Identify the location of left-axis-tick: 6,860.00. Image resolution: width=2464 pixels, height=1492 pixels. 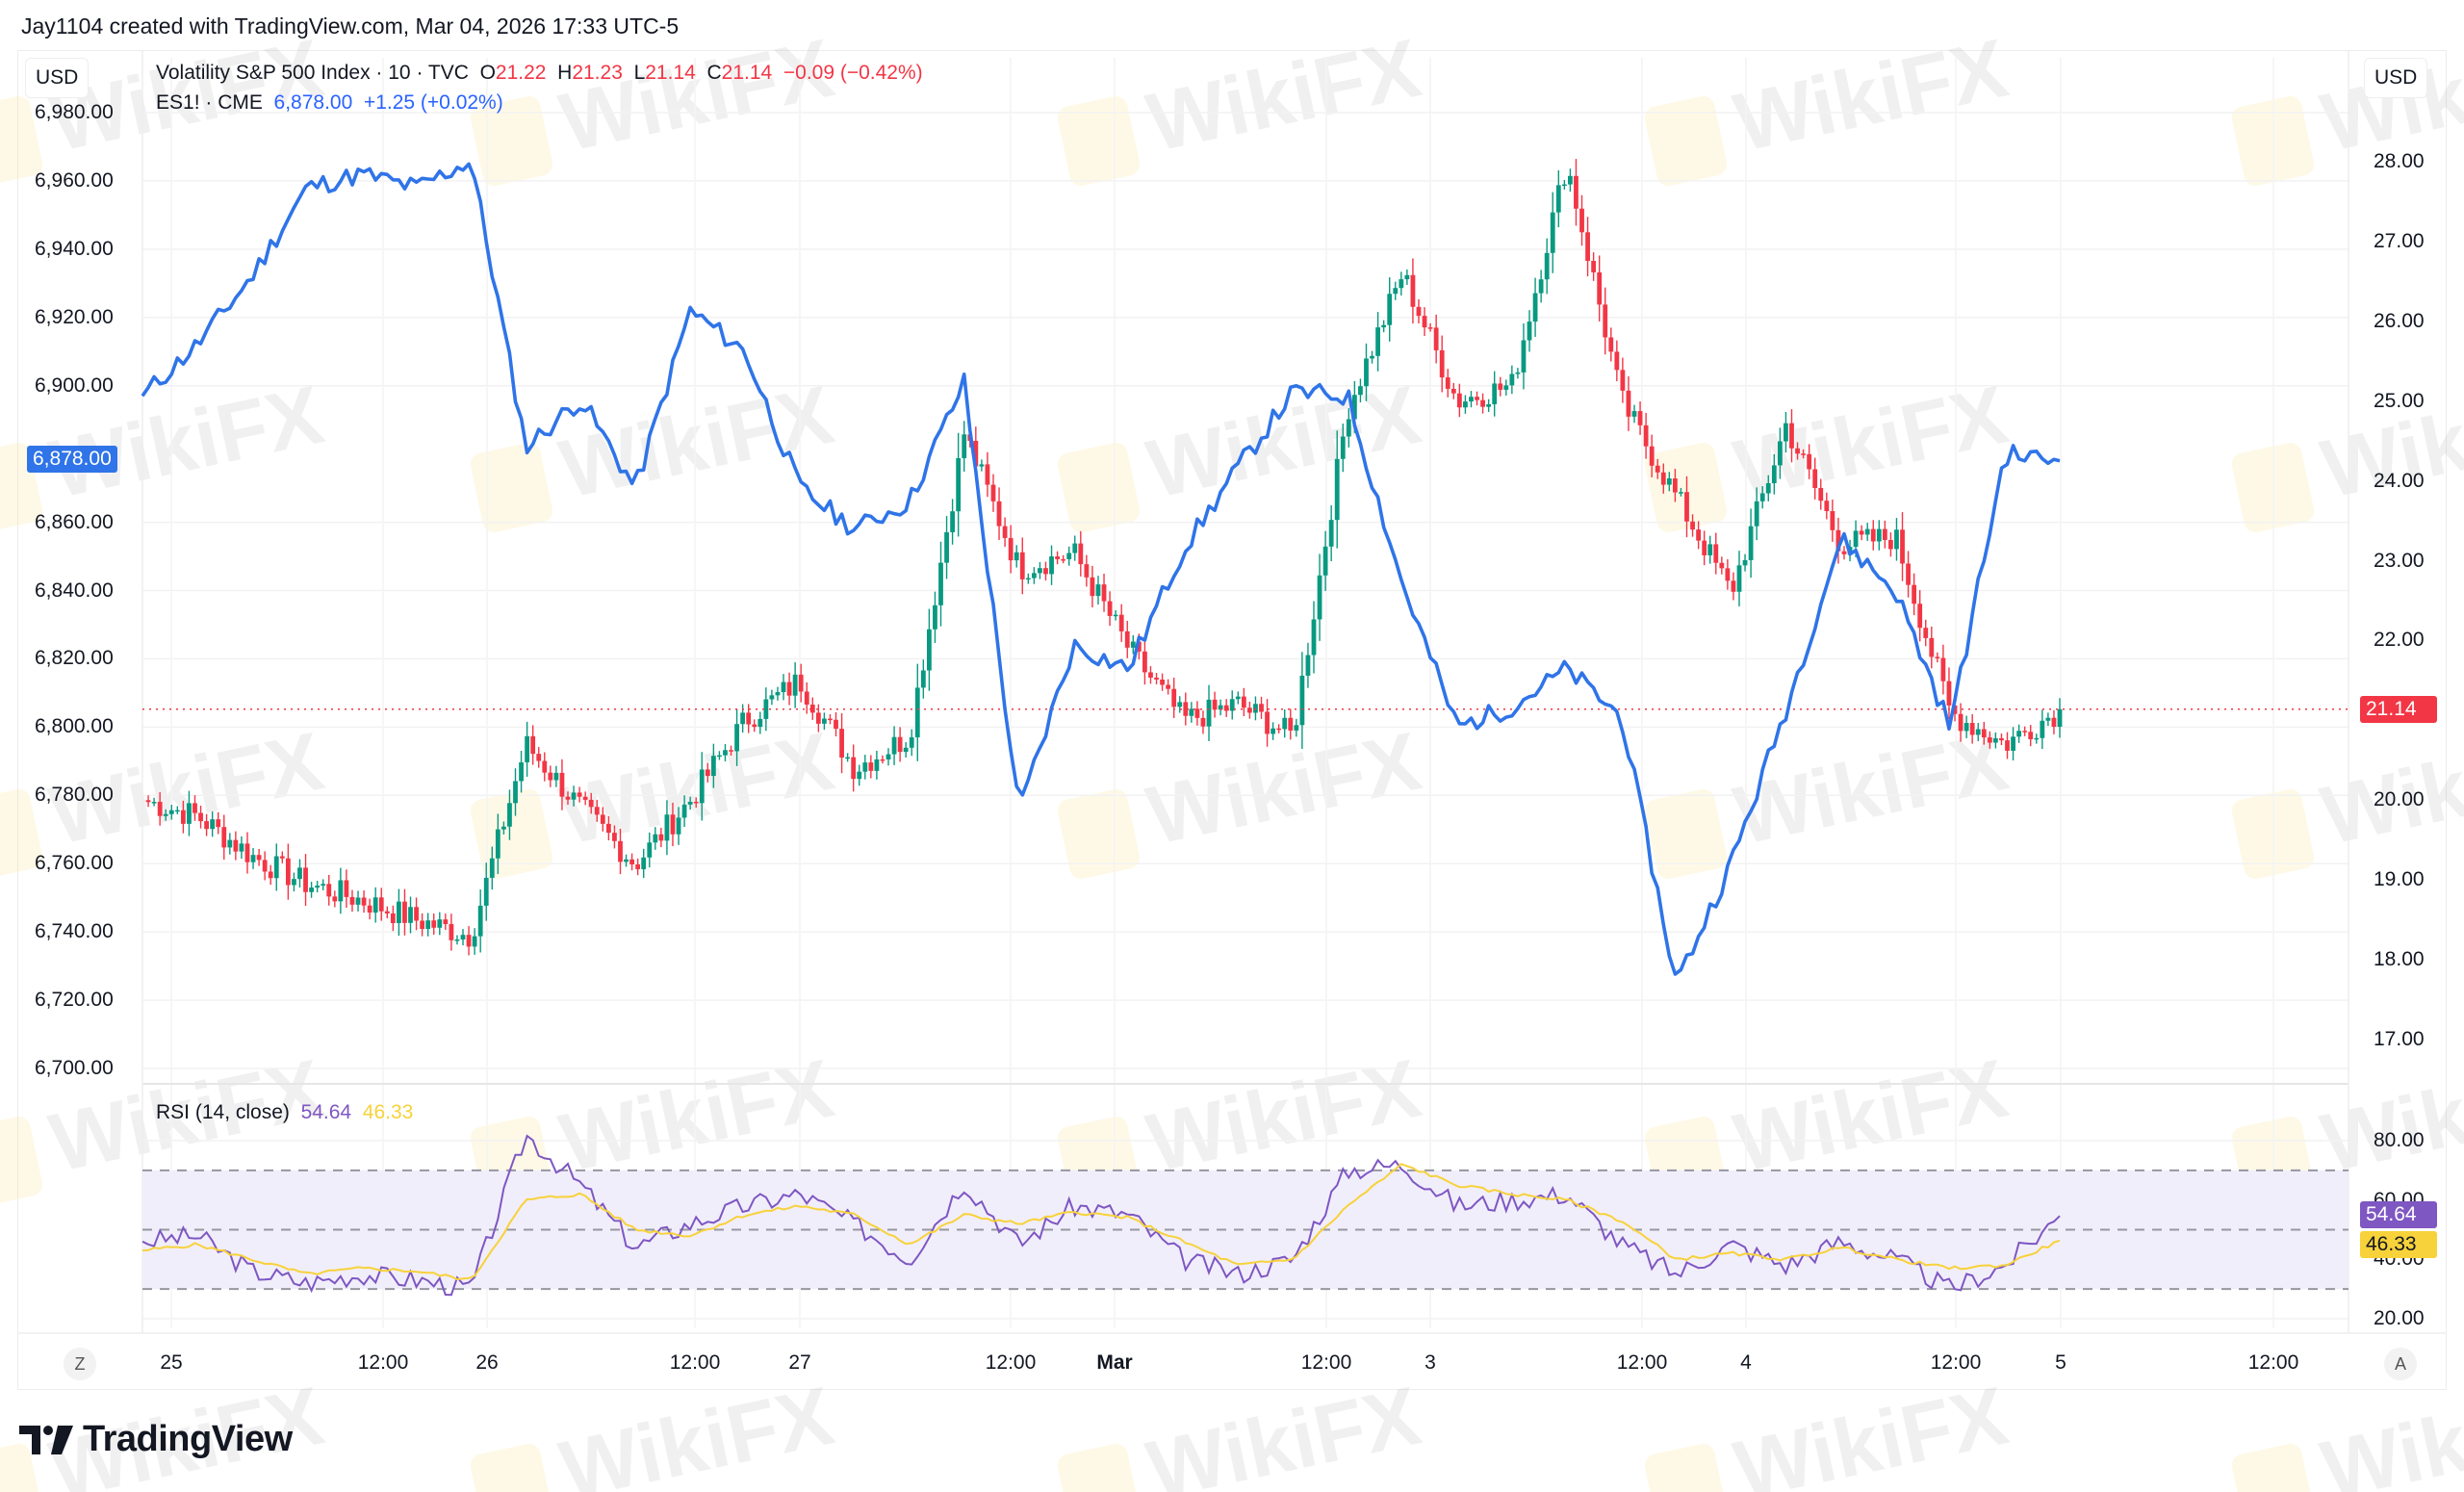
(74, 521).